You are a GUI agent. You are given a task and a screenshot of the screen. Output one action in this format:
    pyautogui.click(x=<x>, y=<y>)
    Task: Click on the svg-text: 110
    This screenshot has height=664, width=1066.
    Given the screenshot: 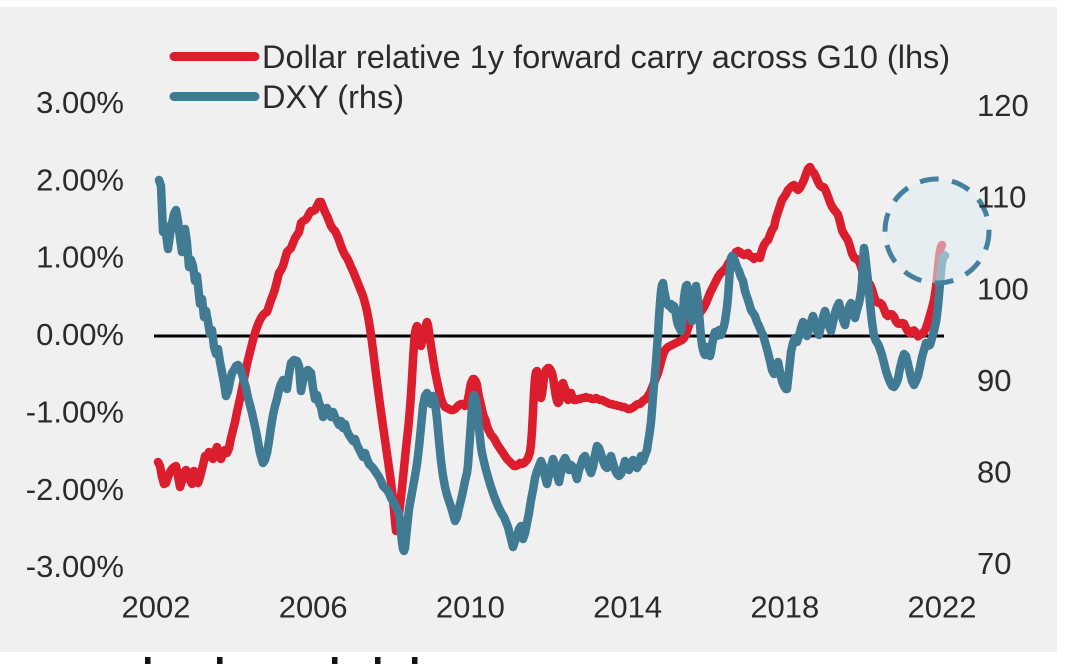 What is the action you would take?
    pyautogui.click(x=1001, y=197)
    